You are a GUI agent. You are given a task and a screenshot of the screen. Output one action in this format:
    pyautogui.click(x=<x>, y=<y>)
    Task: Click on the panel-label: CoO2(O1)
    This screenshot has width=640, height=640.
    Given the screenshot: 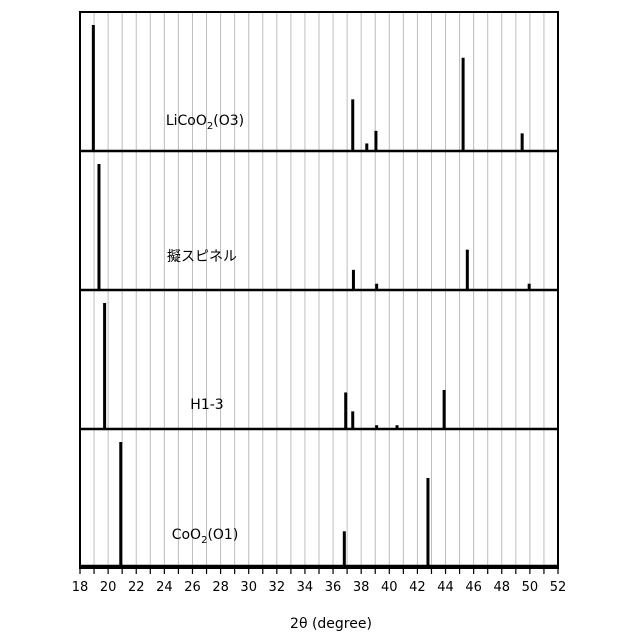 What is the action you would take?
    pyautogui.click(x=205, y=536)
    